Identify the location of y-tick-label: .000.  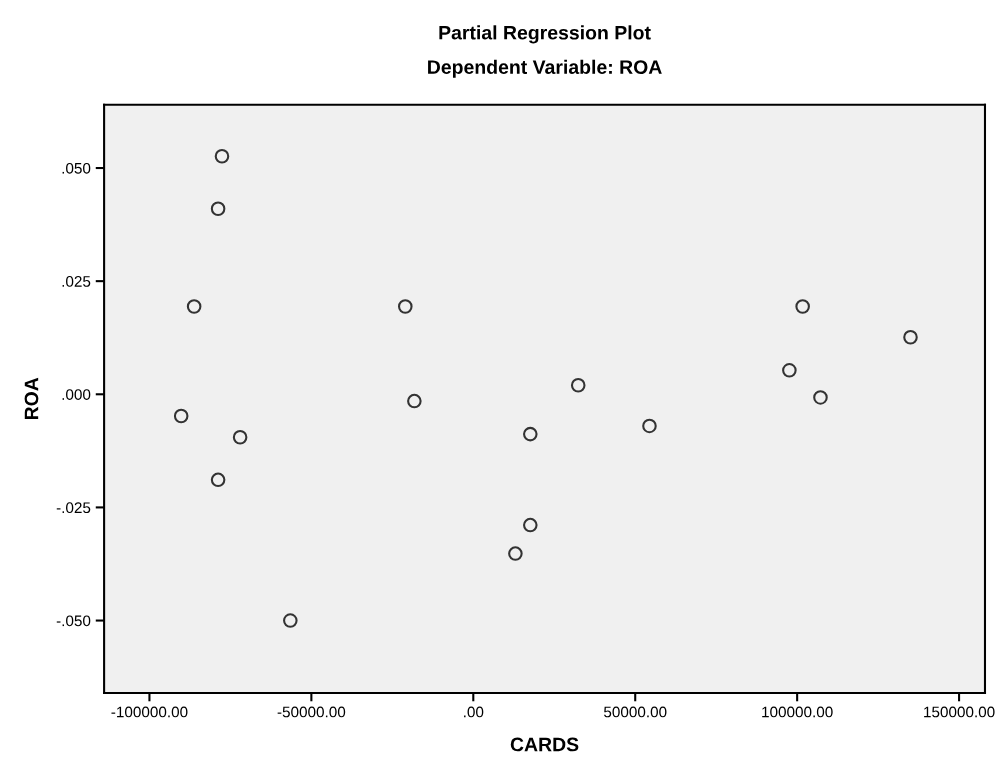
(76, 394).